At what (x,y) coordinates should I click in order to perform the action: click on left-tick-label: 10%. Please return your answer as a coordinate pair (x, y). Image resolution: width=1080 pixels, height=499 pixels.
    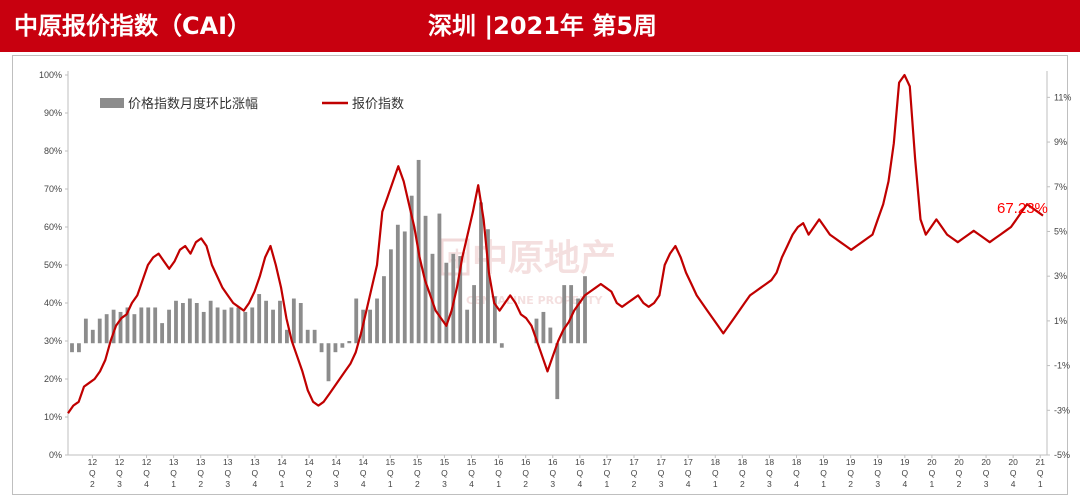
    Looking at the image, I should click on (53, 417).